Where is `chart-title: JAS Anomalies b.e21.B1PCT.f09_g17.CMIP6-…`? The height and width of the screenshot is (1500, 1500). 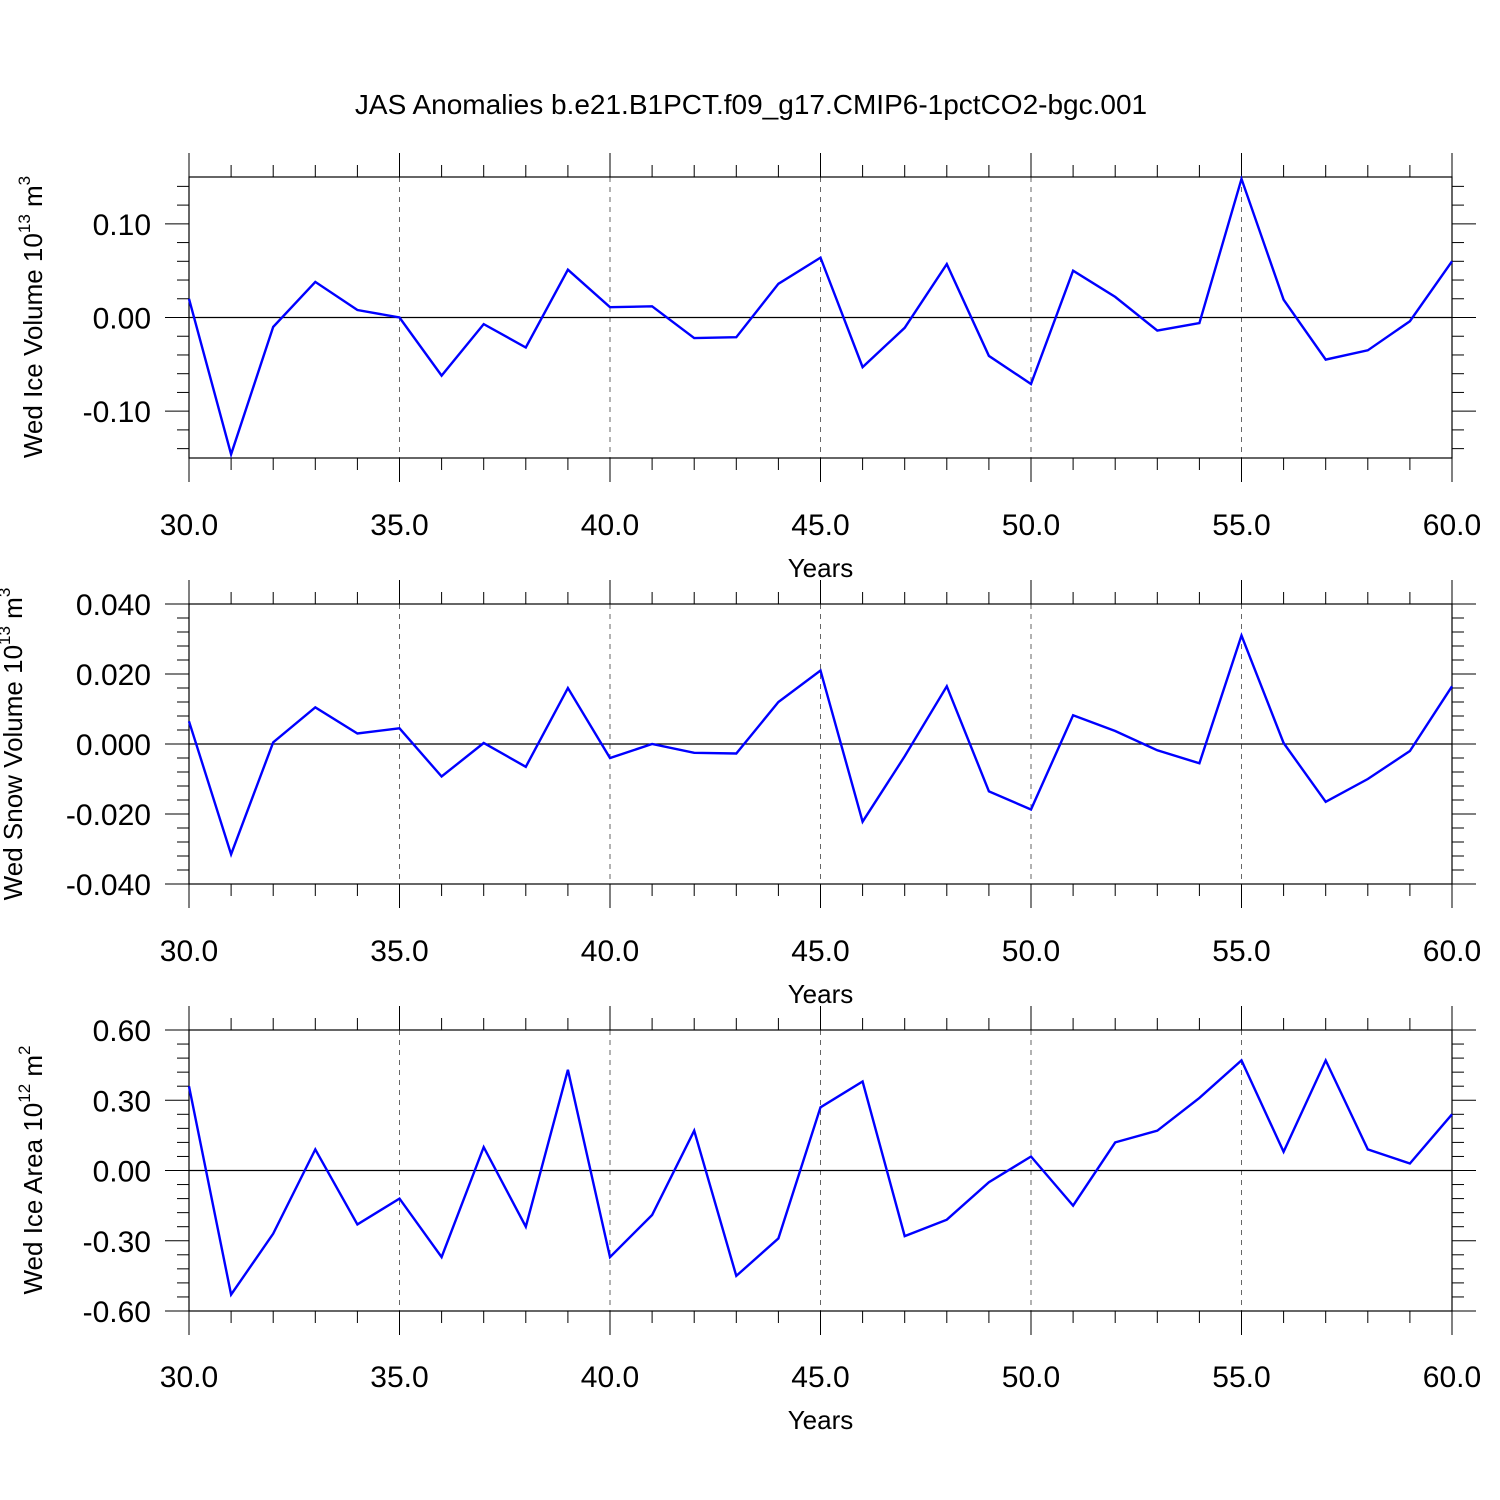
chart-title: JAS Anomalies b.e21.B1PCT.f09_g17.CMIP6-… is located at coordinates (751, 104).